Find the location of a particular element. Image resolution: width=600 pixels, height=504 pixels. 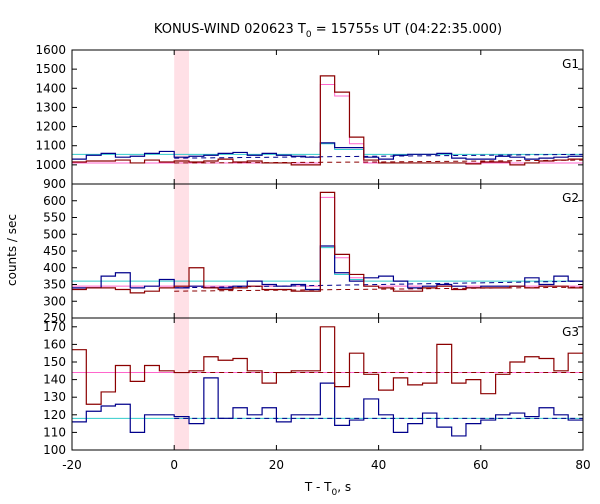

y-tick-label: 1600 is located at coordinates (50, 50).